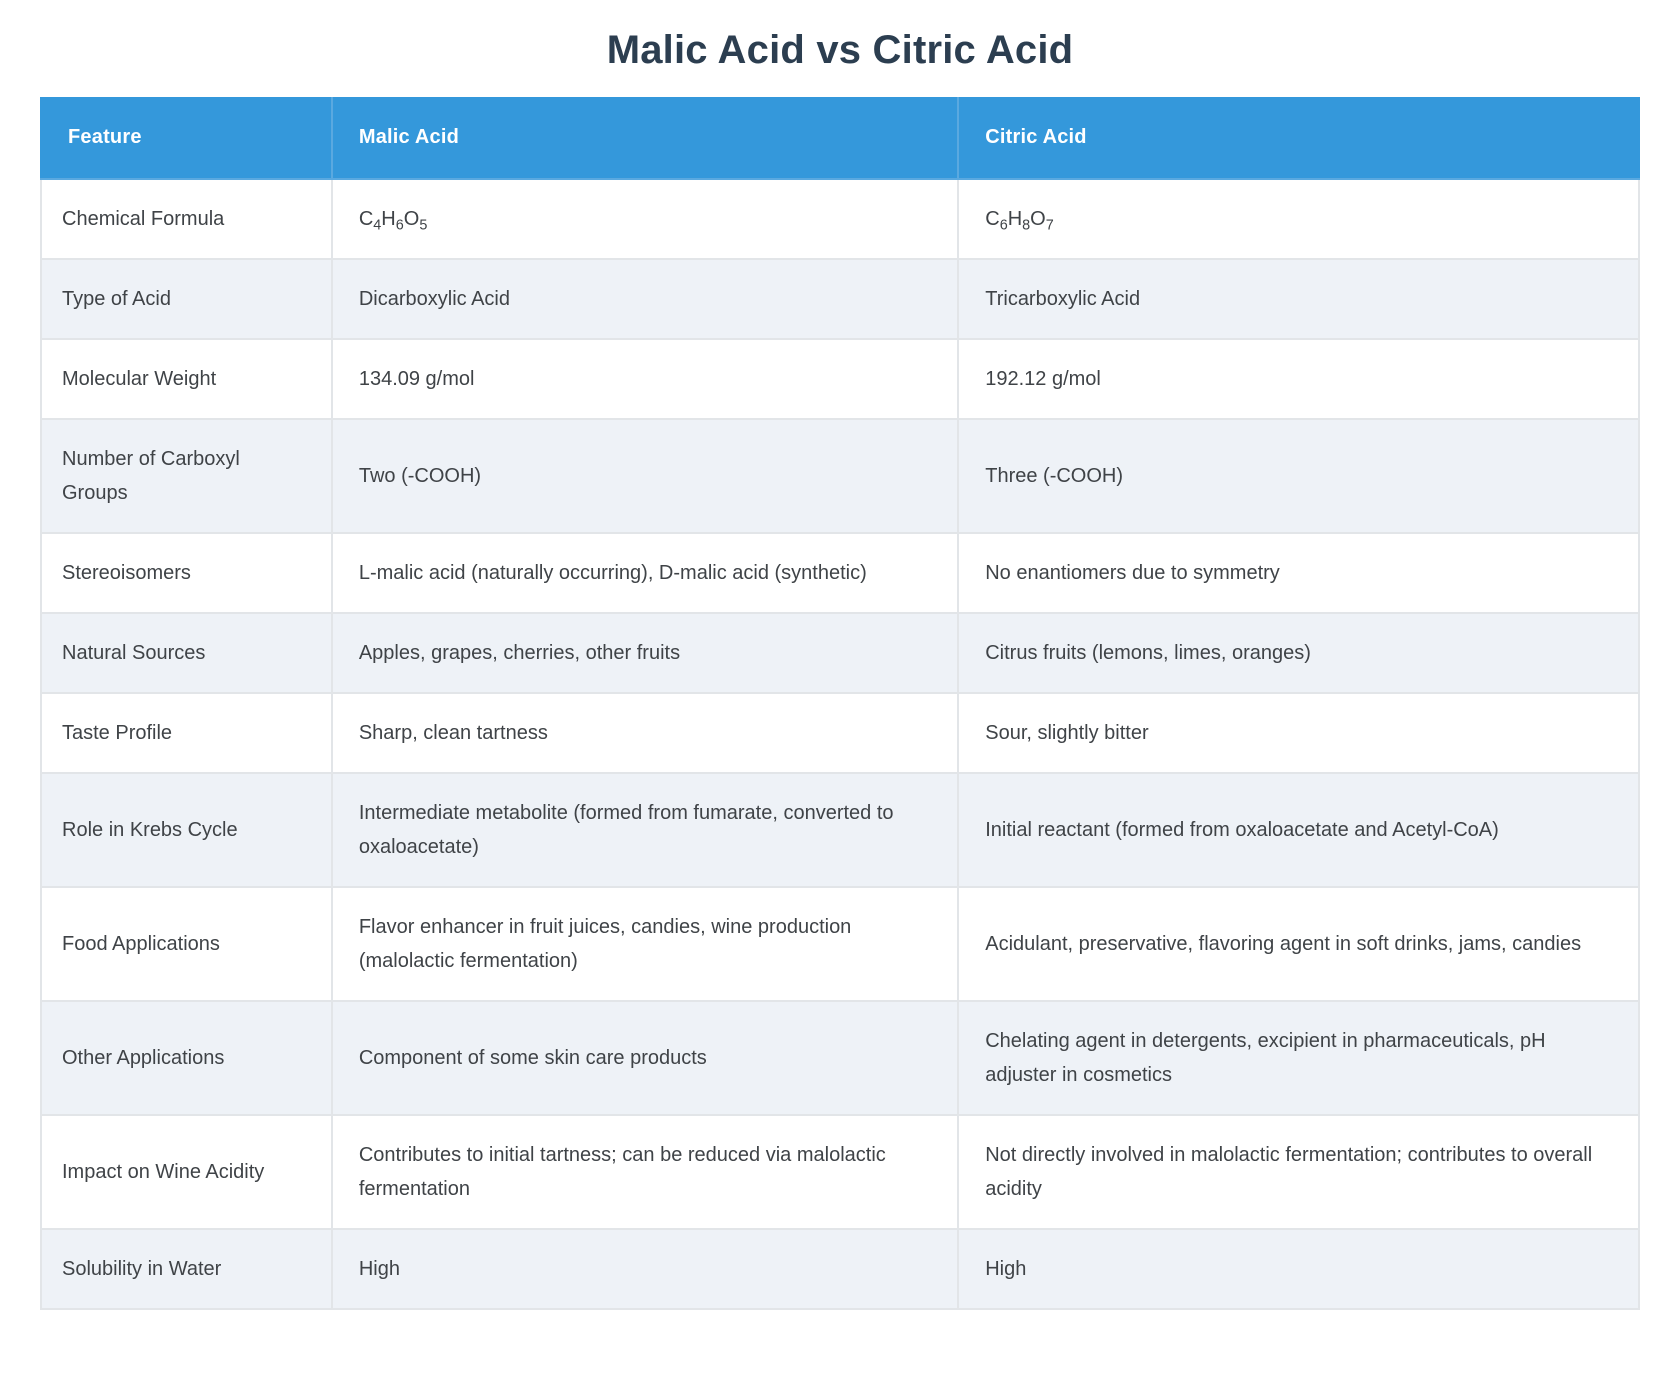 Image resolution: width=1680 pixels, height=1400 pixels. I want to click on table-row: Chemical Formula C4H6O5 C6H8O7, so click(840, 219).